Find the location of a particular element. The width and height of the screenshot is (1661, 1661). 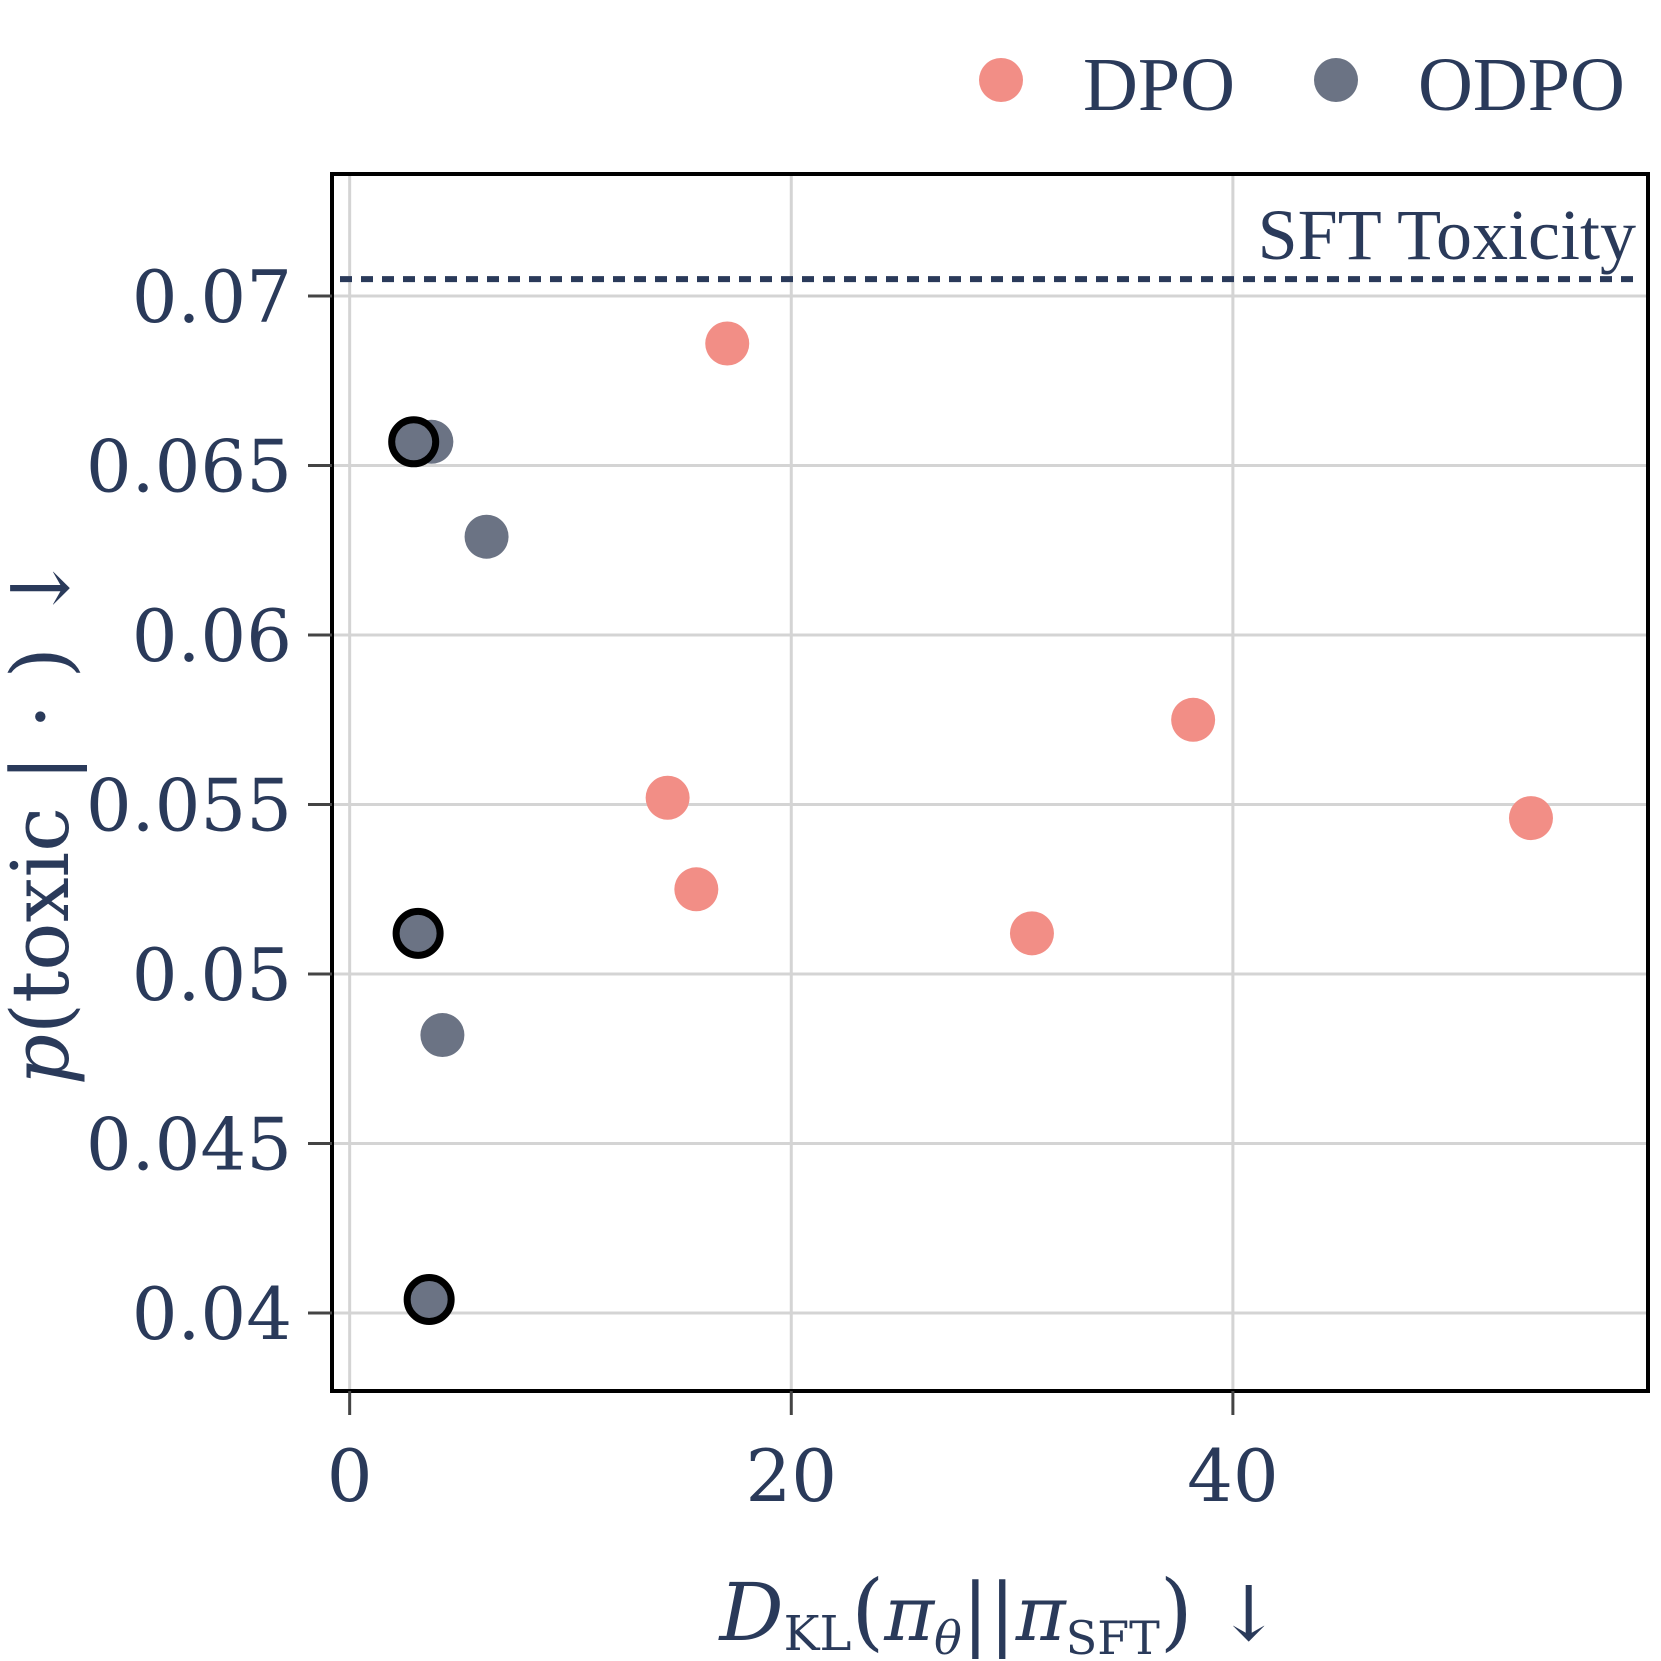

y-tick-label: 0.045 is located at coordinates (189, 1145).